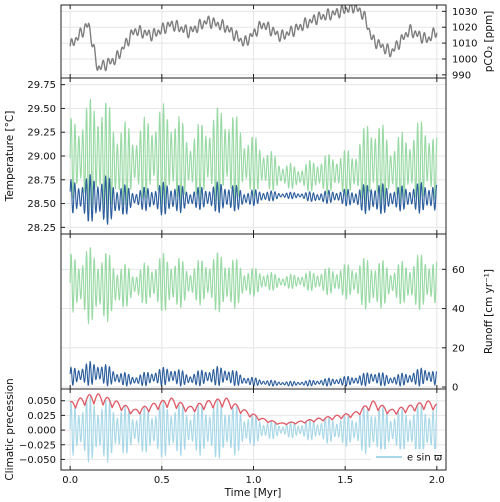 The image size is (500, 502). I want to click on y-tick-label: 60, so click(458, 270).